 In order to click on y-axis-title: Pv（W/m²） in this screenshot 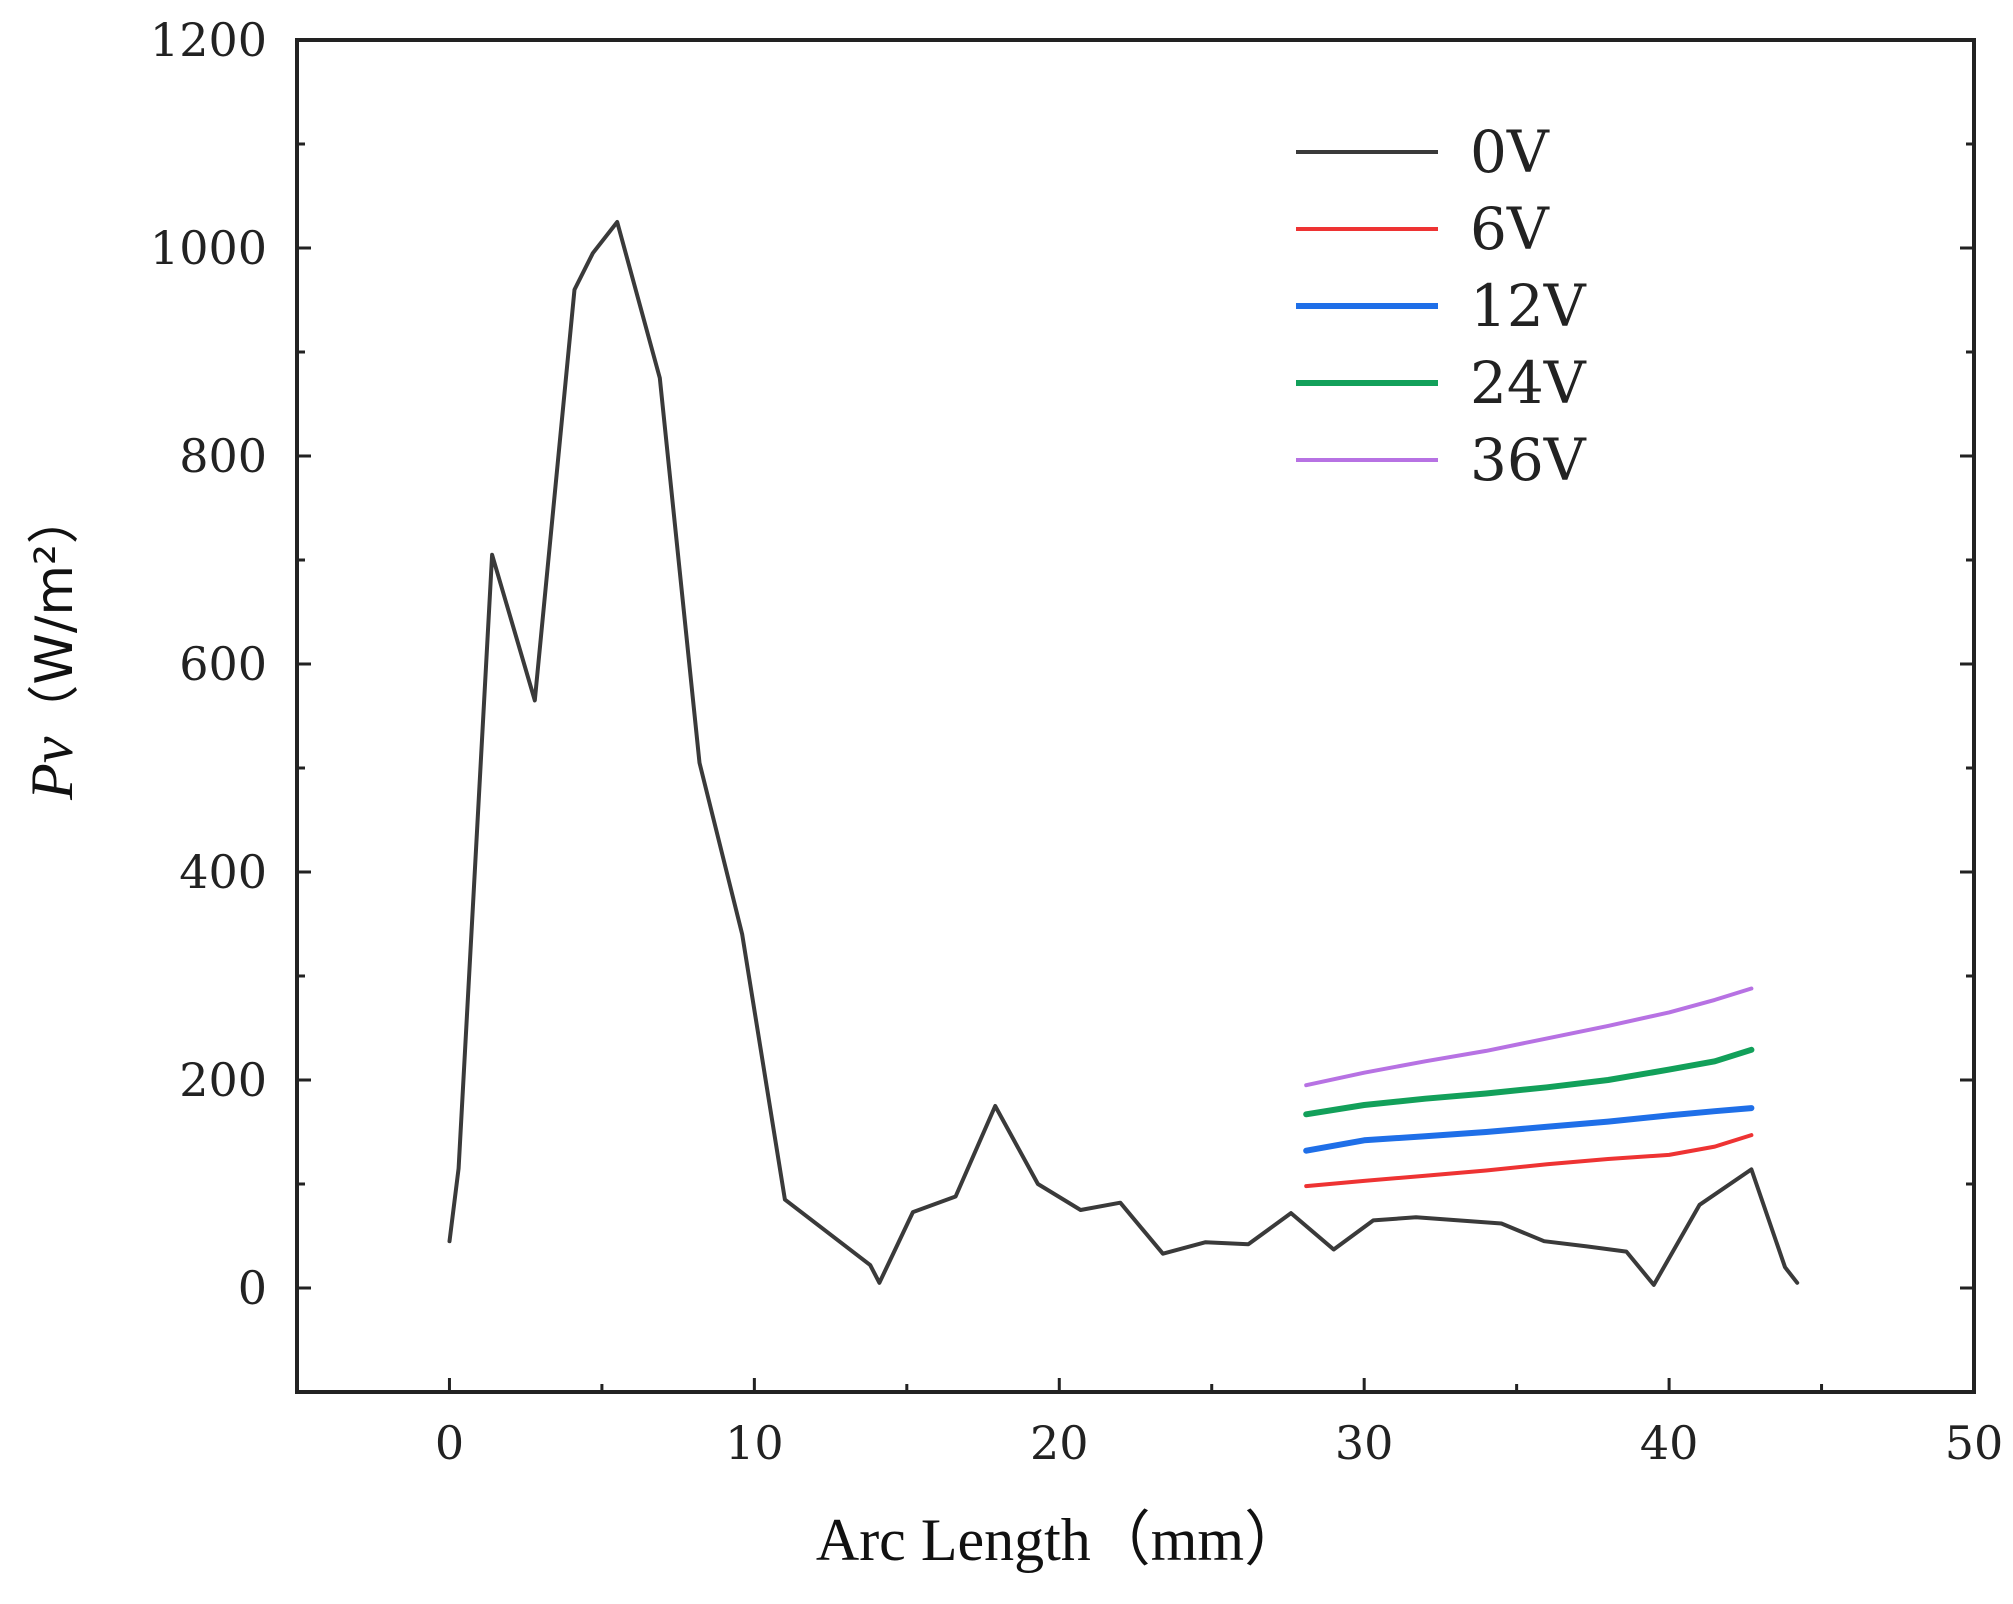, I will do `click(52, 646)`.